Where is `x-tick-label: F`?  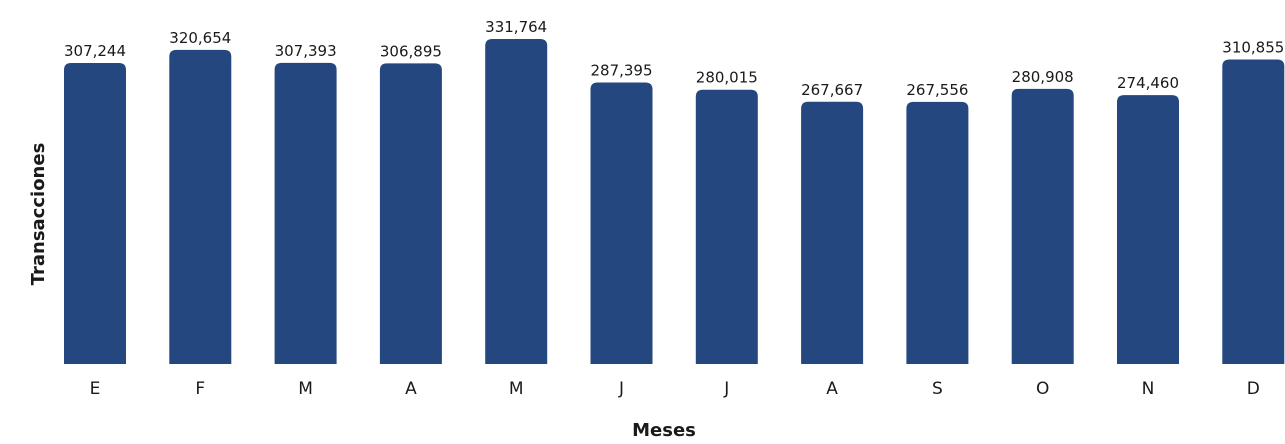 x-tick-label: F is located at coordinates (200, 389).